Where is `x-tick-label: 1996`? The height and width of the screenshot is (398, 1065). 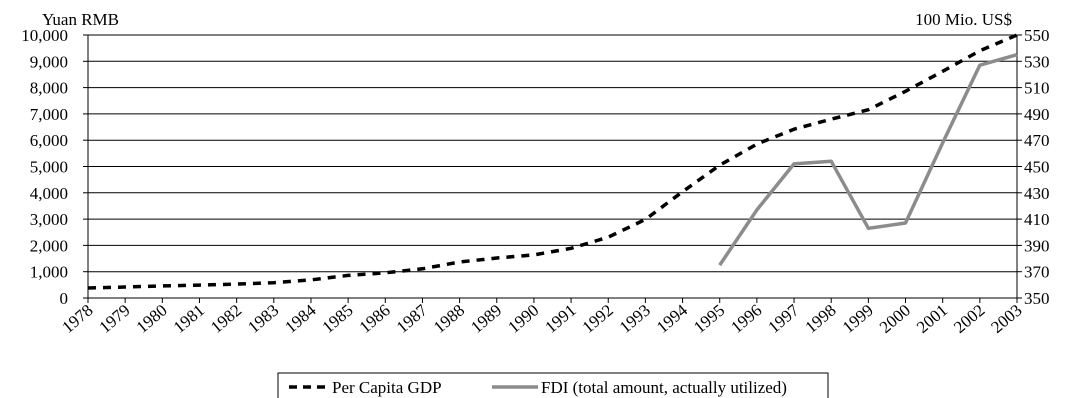 x-tick-label: 1996 is located at coordinates (746, 319).